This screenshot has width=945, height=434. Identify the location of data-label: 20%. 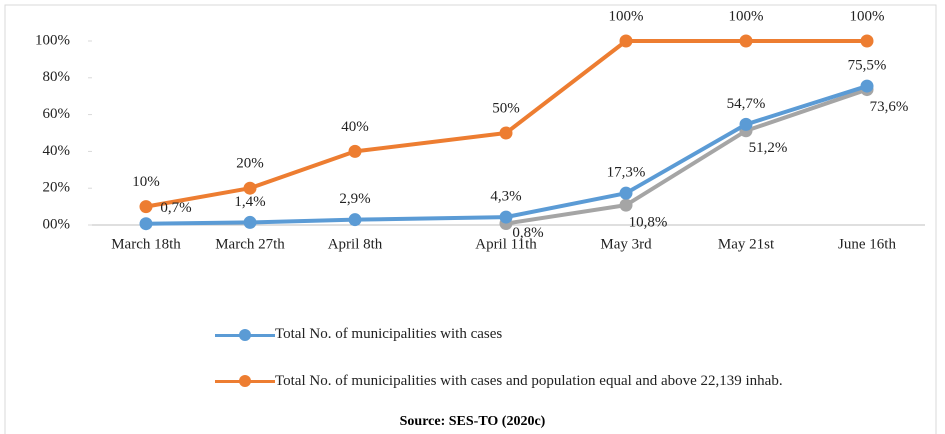
(250, 164).